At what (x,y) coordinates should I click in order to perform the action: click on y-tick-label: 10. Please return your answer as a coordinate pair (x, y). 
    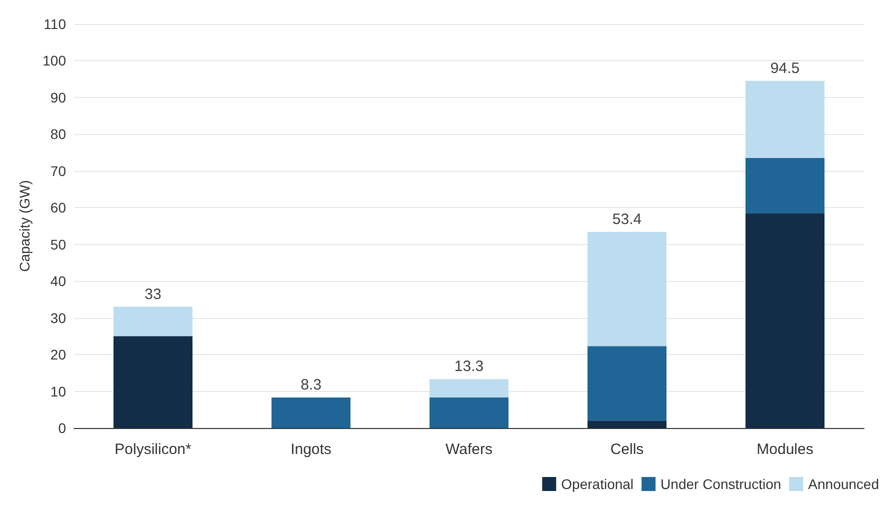
    Looking at the image, I should click on (58, 391).